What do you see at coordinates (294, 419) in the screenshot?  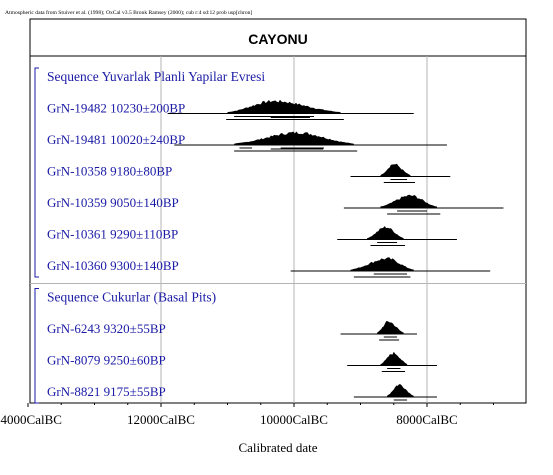 I see `x-tick-label: 10000CalBC` at bounding box center [294, 419].